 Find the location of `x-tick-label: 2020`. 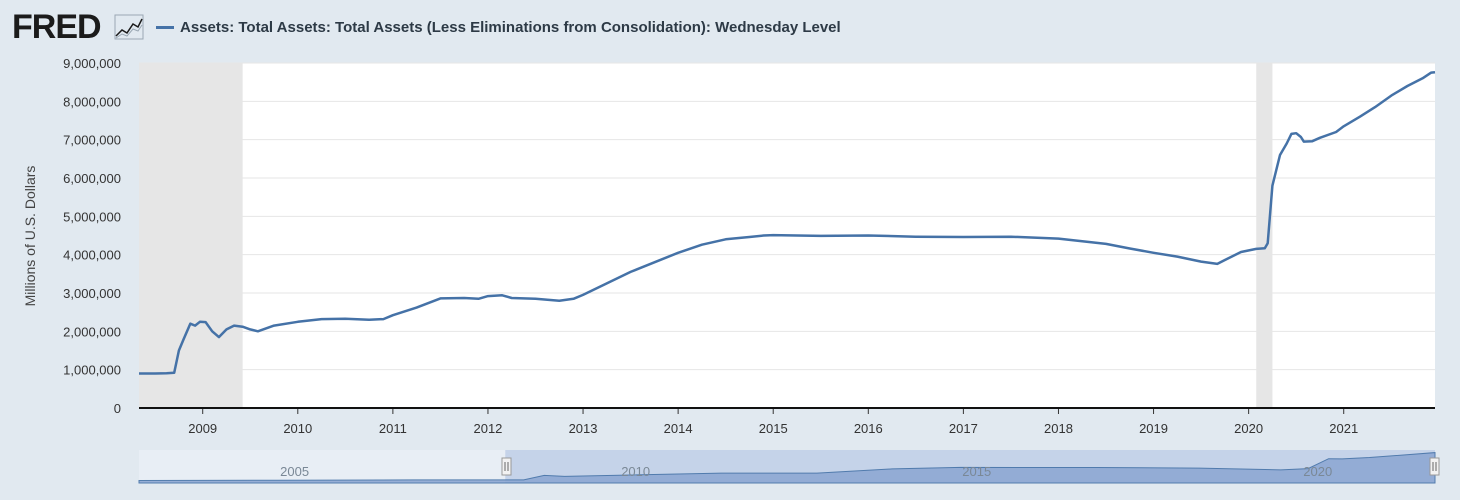

x-tick-label: 2020 is located at coordinates (1248, 428).